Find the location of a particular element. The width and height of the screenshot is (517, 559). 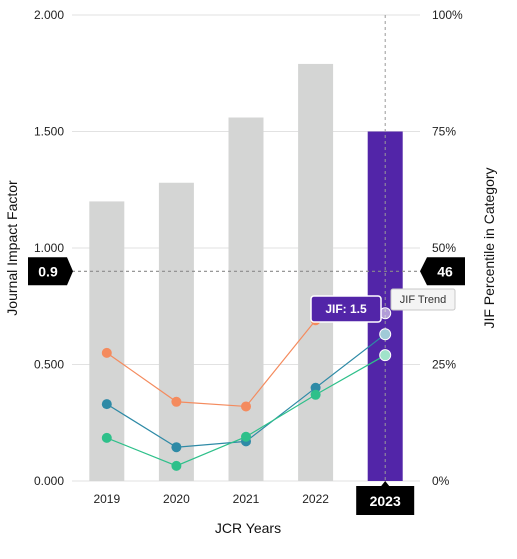

y-left-tick-label: 2.000 is located at coordinates (49, 15).